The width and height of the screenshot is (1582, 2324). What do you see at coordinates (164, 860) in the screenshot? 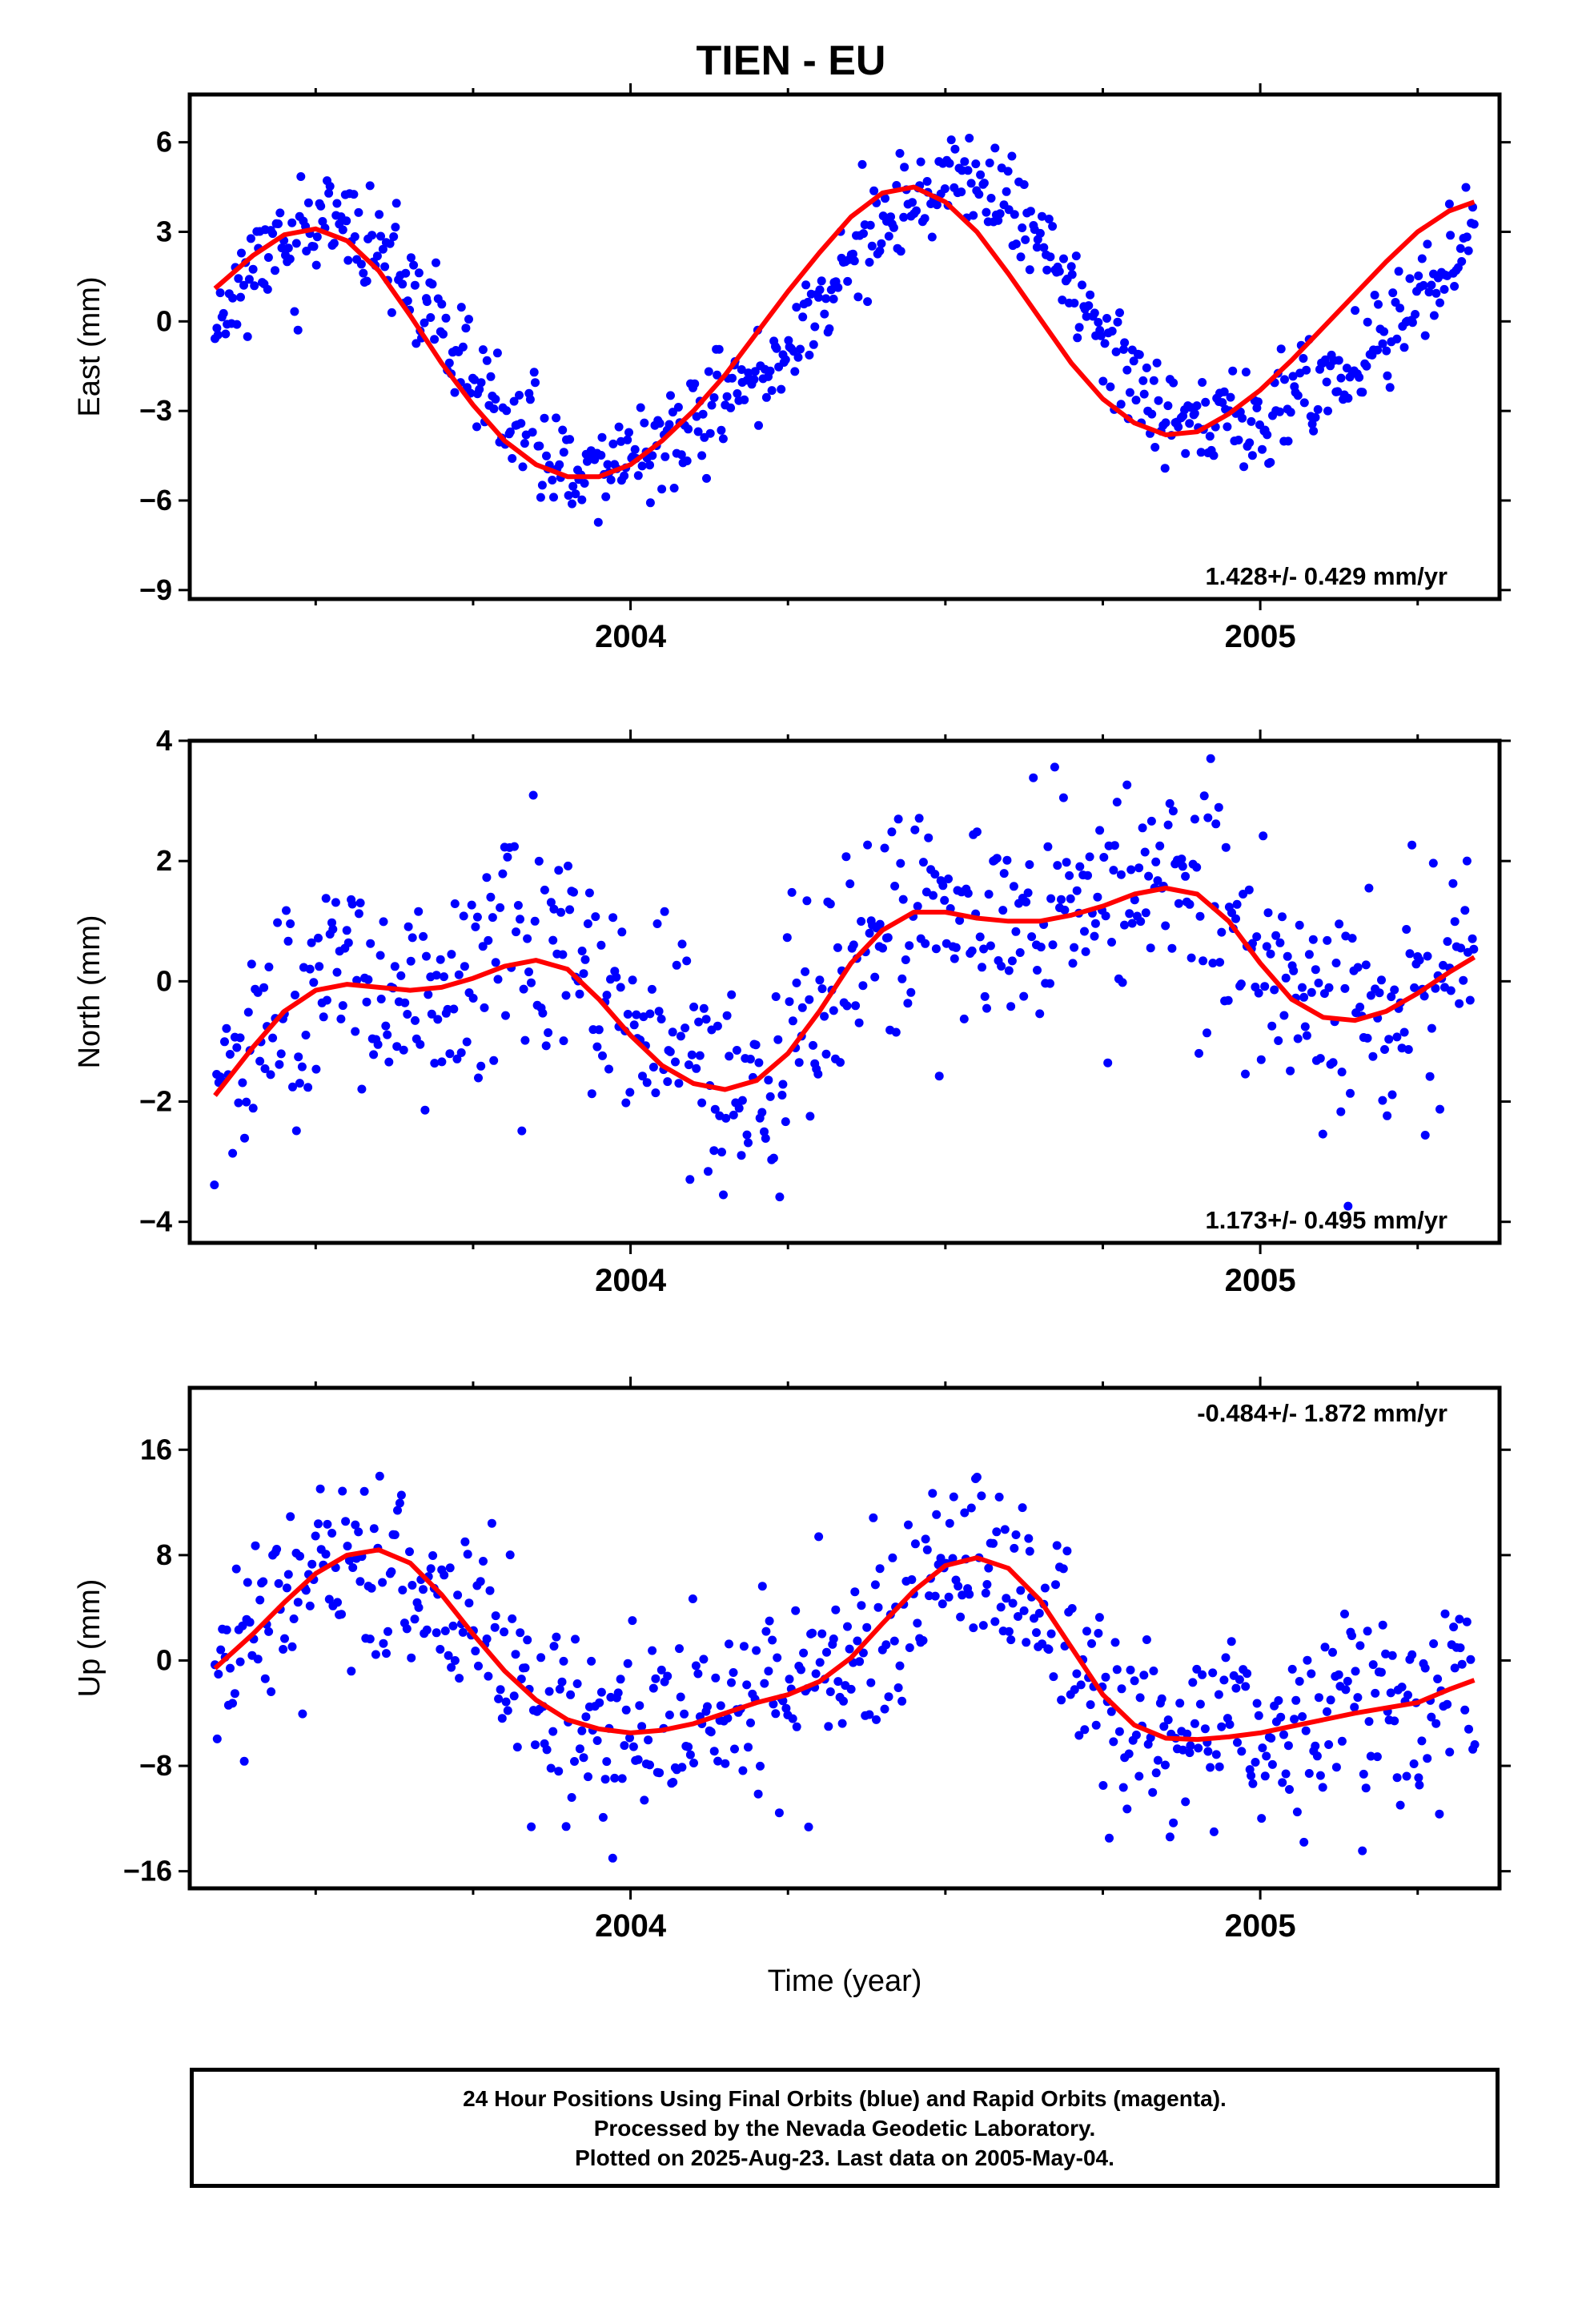
I see `y-tick-label: 2` at bounding box center [164, 860].